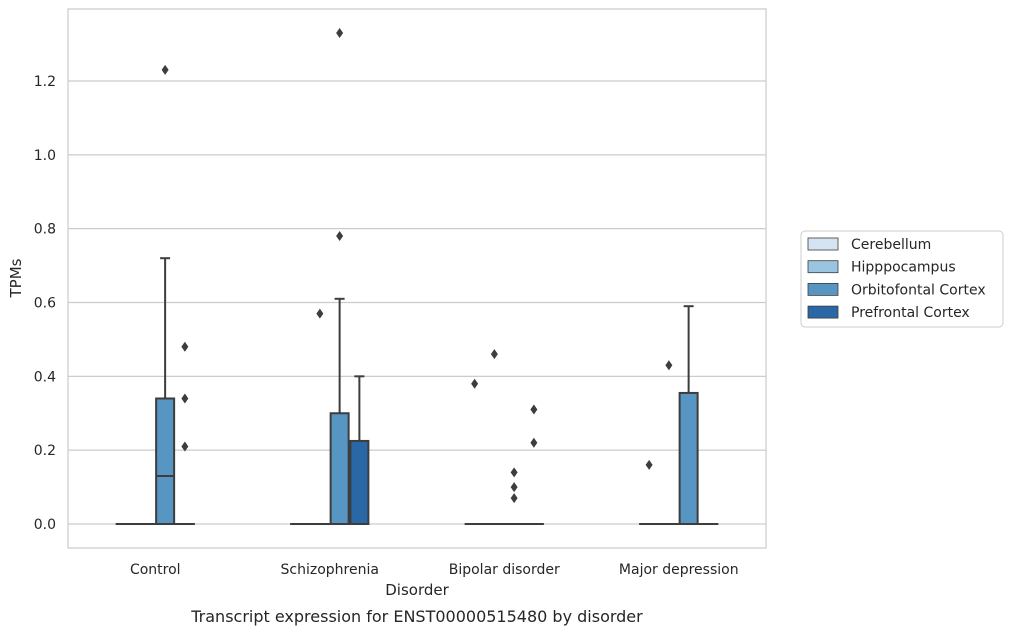 The width and height of the screenshot is (1014, 638). Describe the element at coordinates (45, 377) in the screenshot. I see `y-tick-label: 0.4` at that location.